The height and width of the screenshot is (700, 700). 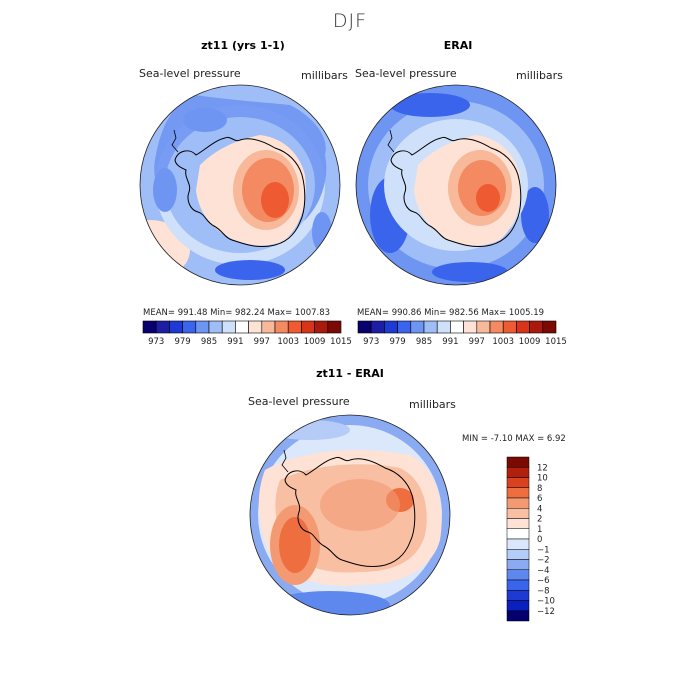 What do you see at coordinates (350, 21) in the screenshot?
I see `figure-title: DJF` at bounding box center [350, 21].